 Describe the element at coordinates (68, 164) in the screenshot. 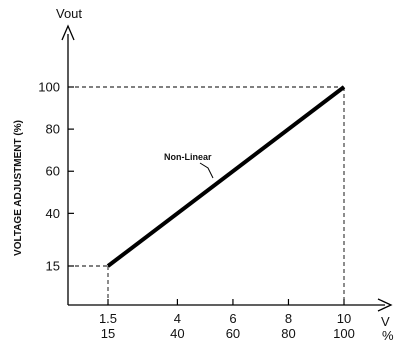

I see `y-axis` at that location.